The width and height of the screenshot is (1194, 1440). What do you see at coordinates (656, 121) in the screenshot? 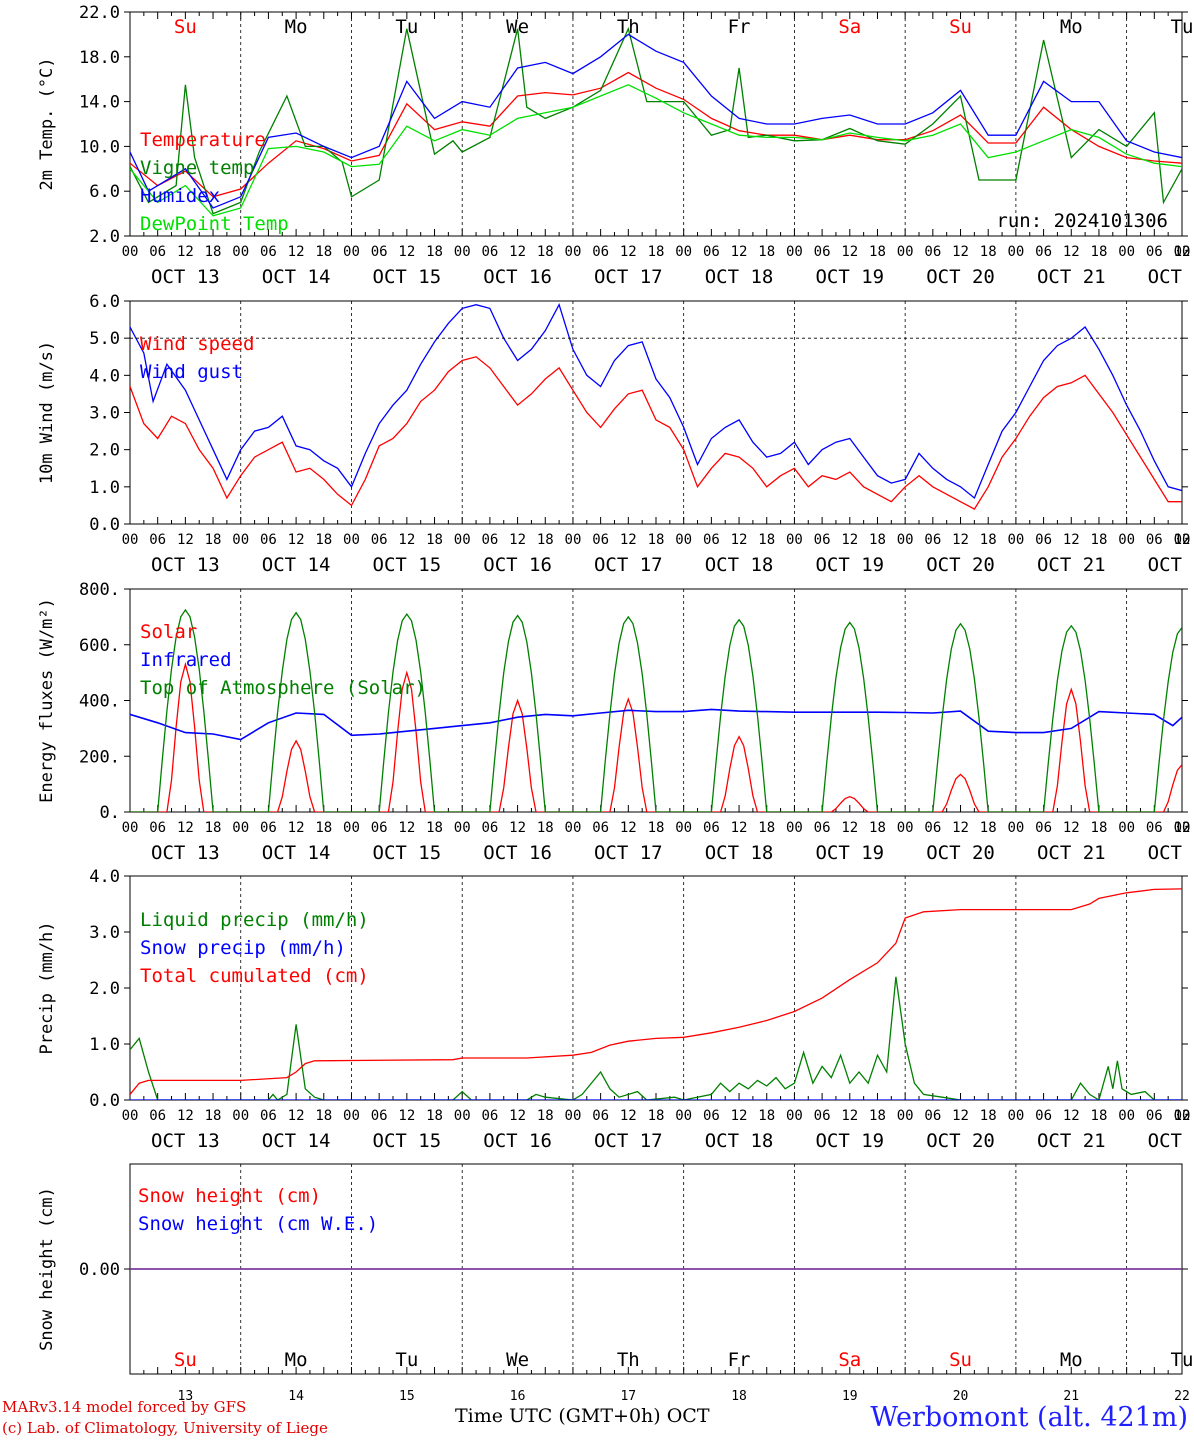
I see `series-line-humidex` at bounding box center [656, 121].